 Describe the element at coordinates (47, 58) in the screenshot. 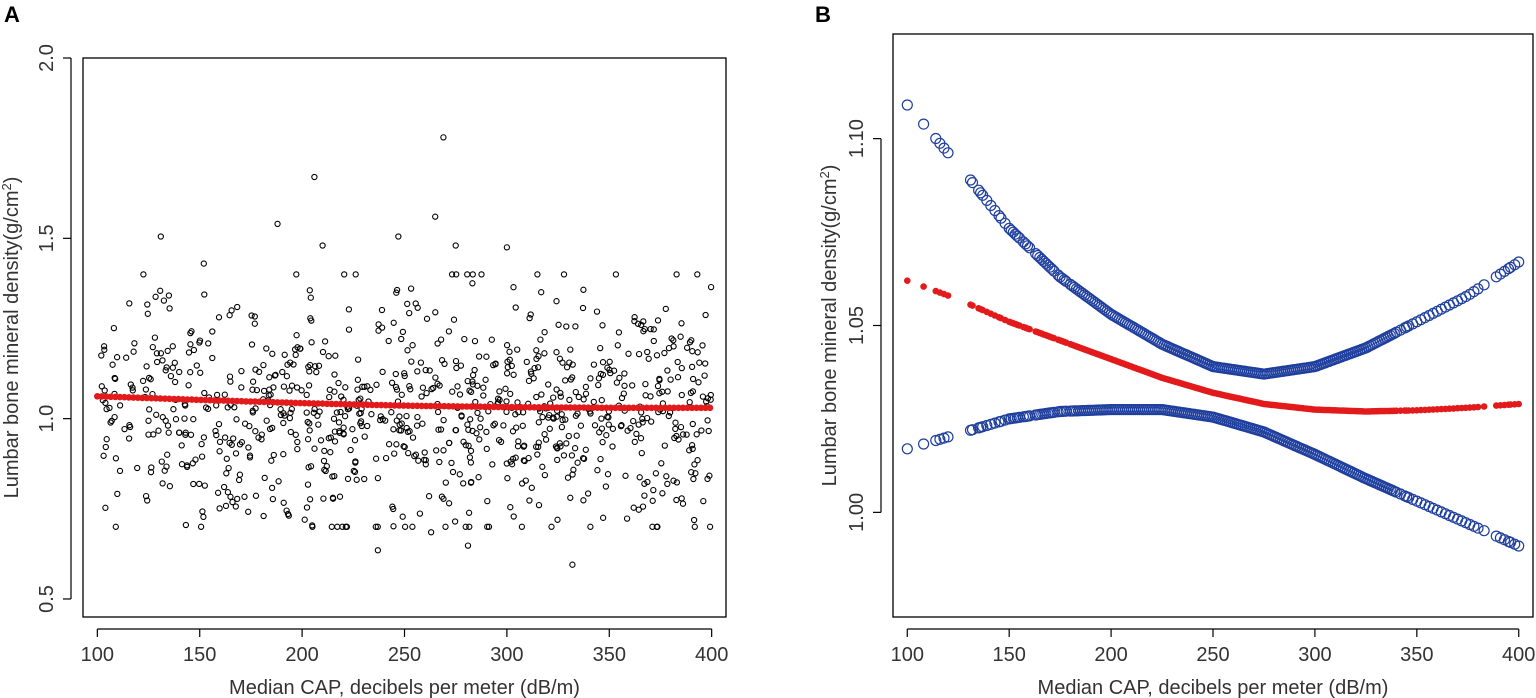

I see `y-tick-label: 2.0` at that location.